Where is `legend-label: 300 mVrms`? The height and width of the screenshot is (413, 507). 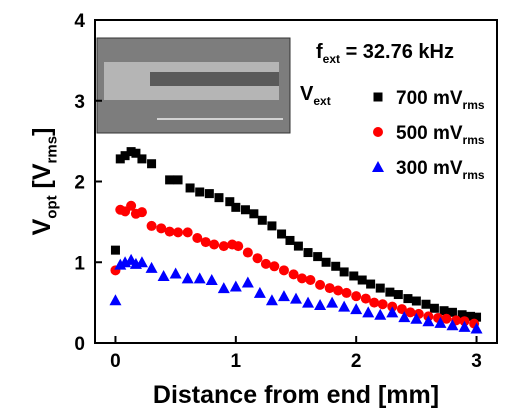 legend-label: 300 mVrms is located at coordinates (440, 170).